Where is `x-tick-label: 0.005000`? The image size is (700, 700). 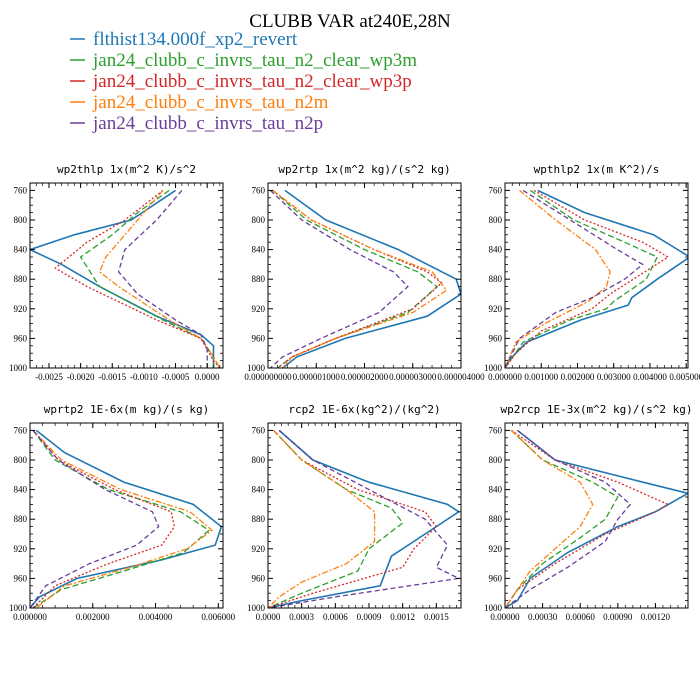
x-tick-label: 0.005000 is located at coordinates (684, 377).